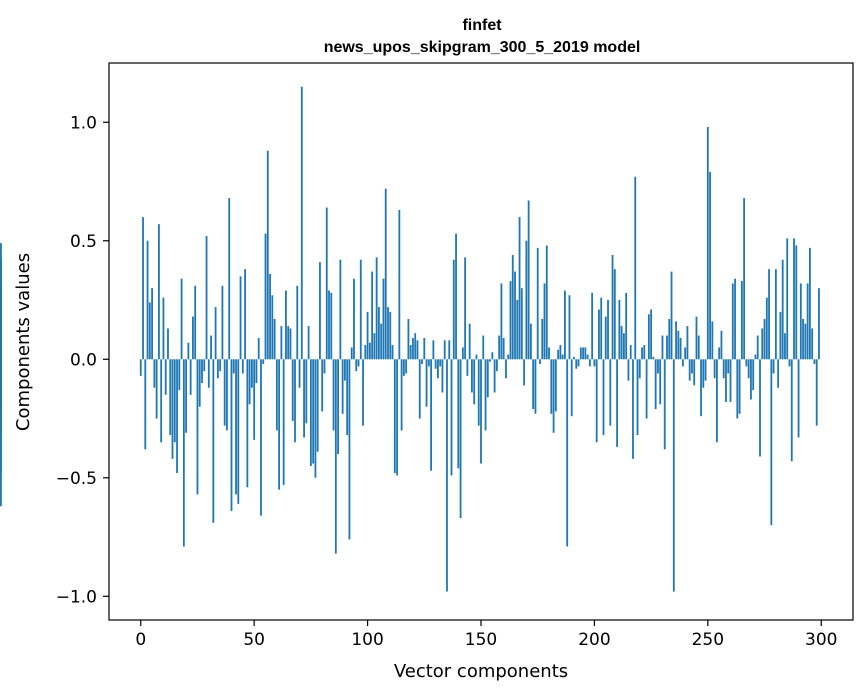 The height and width of the screenshot is (696, 867). I want to click on y-tick-label: 0.5, so click(83, 242).